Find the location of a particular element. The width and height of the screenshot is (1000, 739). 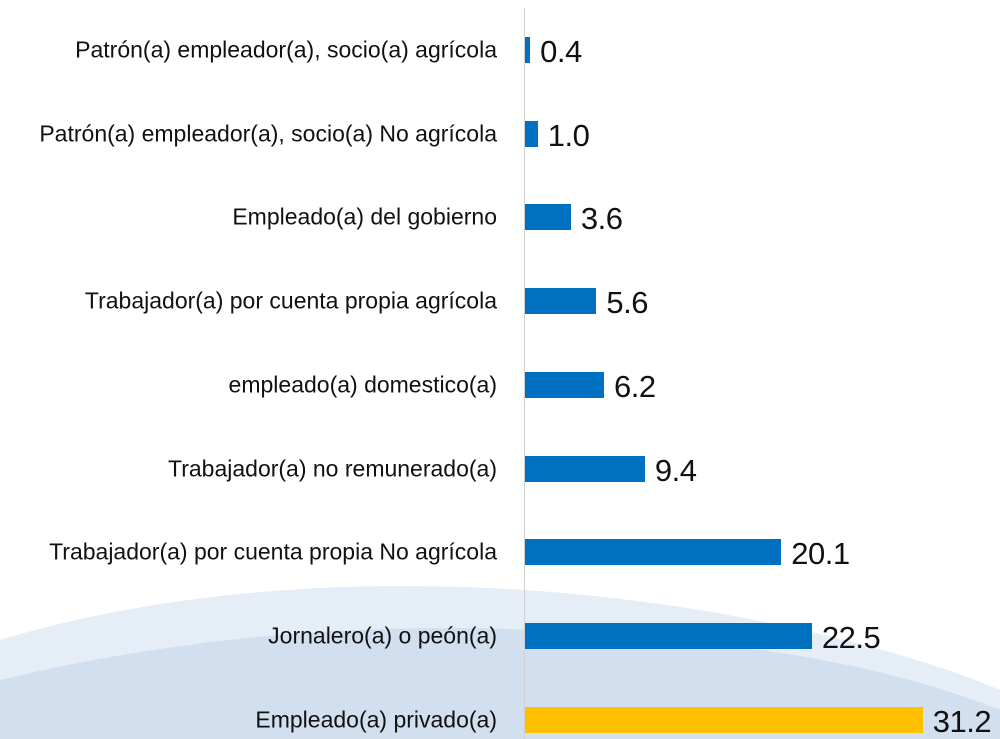

category-label-box: Empleado(a) privado(a) is located at coordinates (248, 719).